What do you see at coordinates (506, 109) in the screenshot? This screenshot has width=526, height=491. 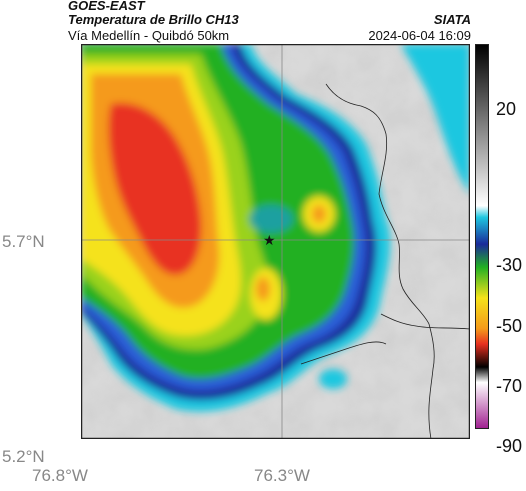 I see `colorbar-tick-20: 20` at bounding box center [506, 109].